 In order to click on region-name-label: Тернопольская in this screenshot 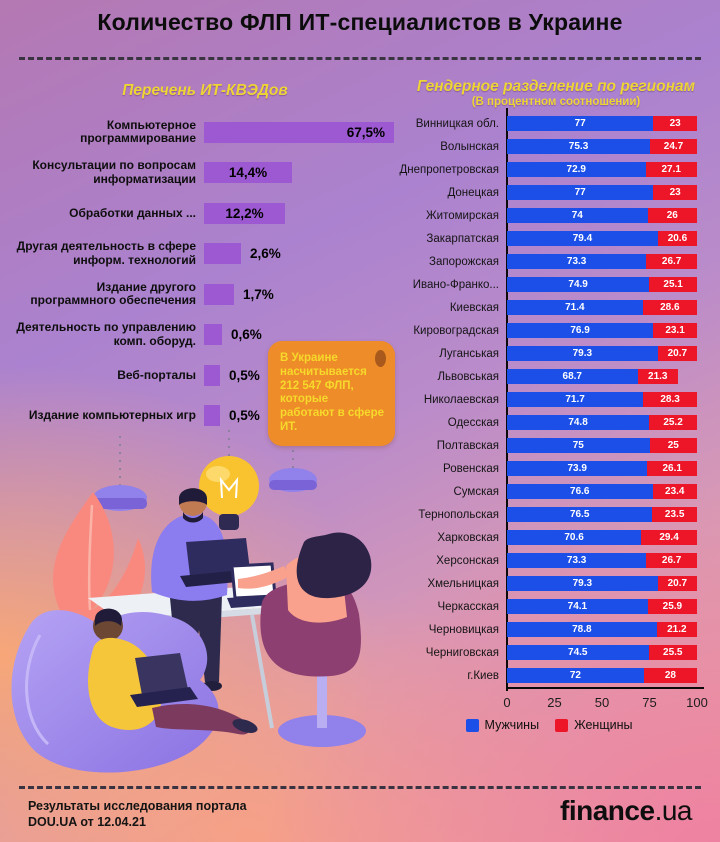, I will do `click(458, 514)`.